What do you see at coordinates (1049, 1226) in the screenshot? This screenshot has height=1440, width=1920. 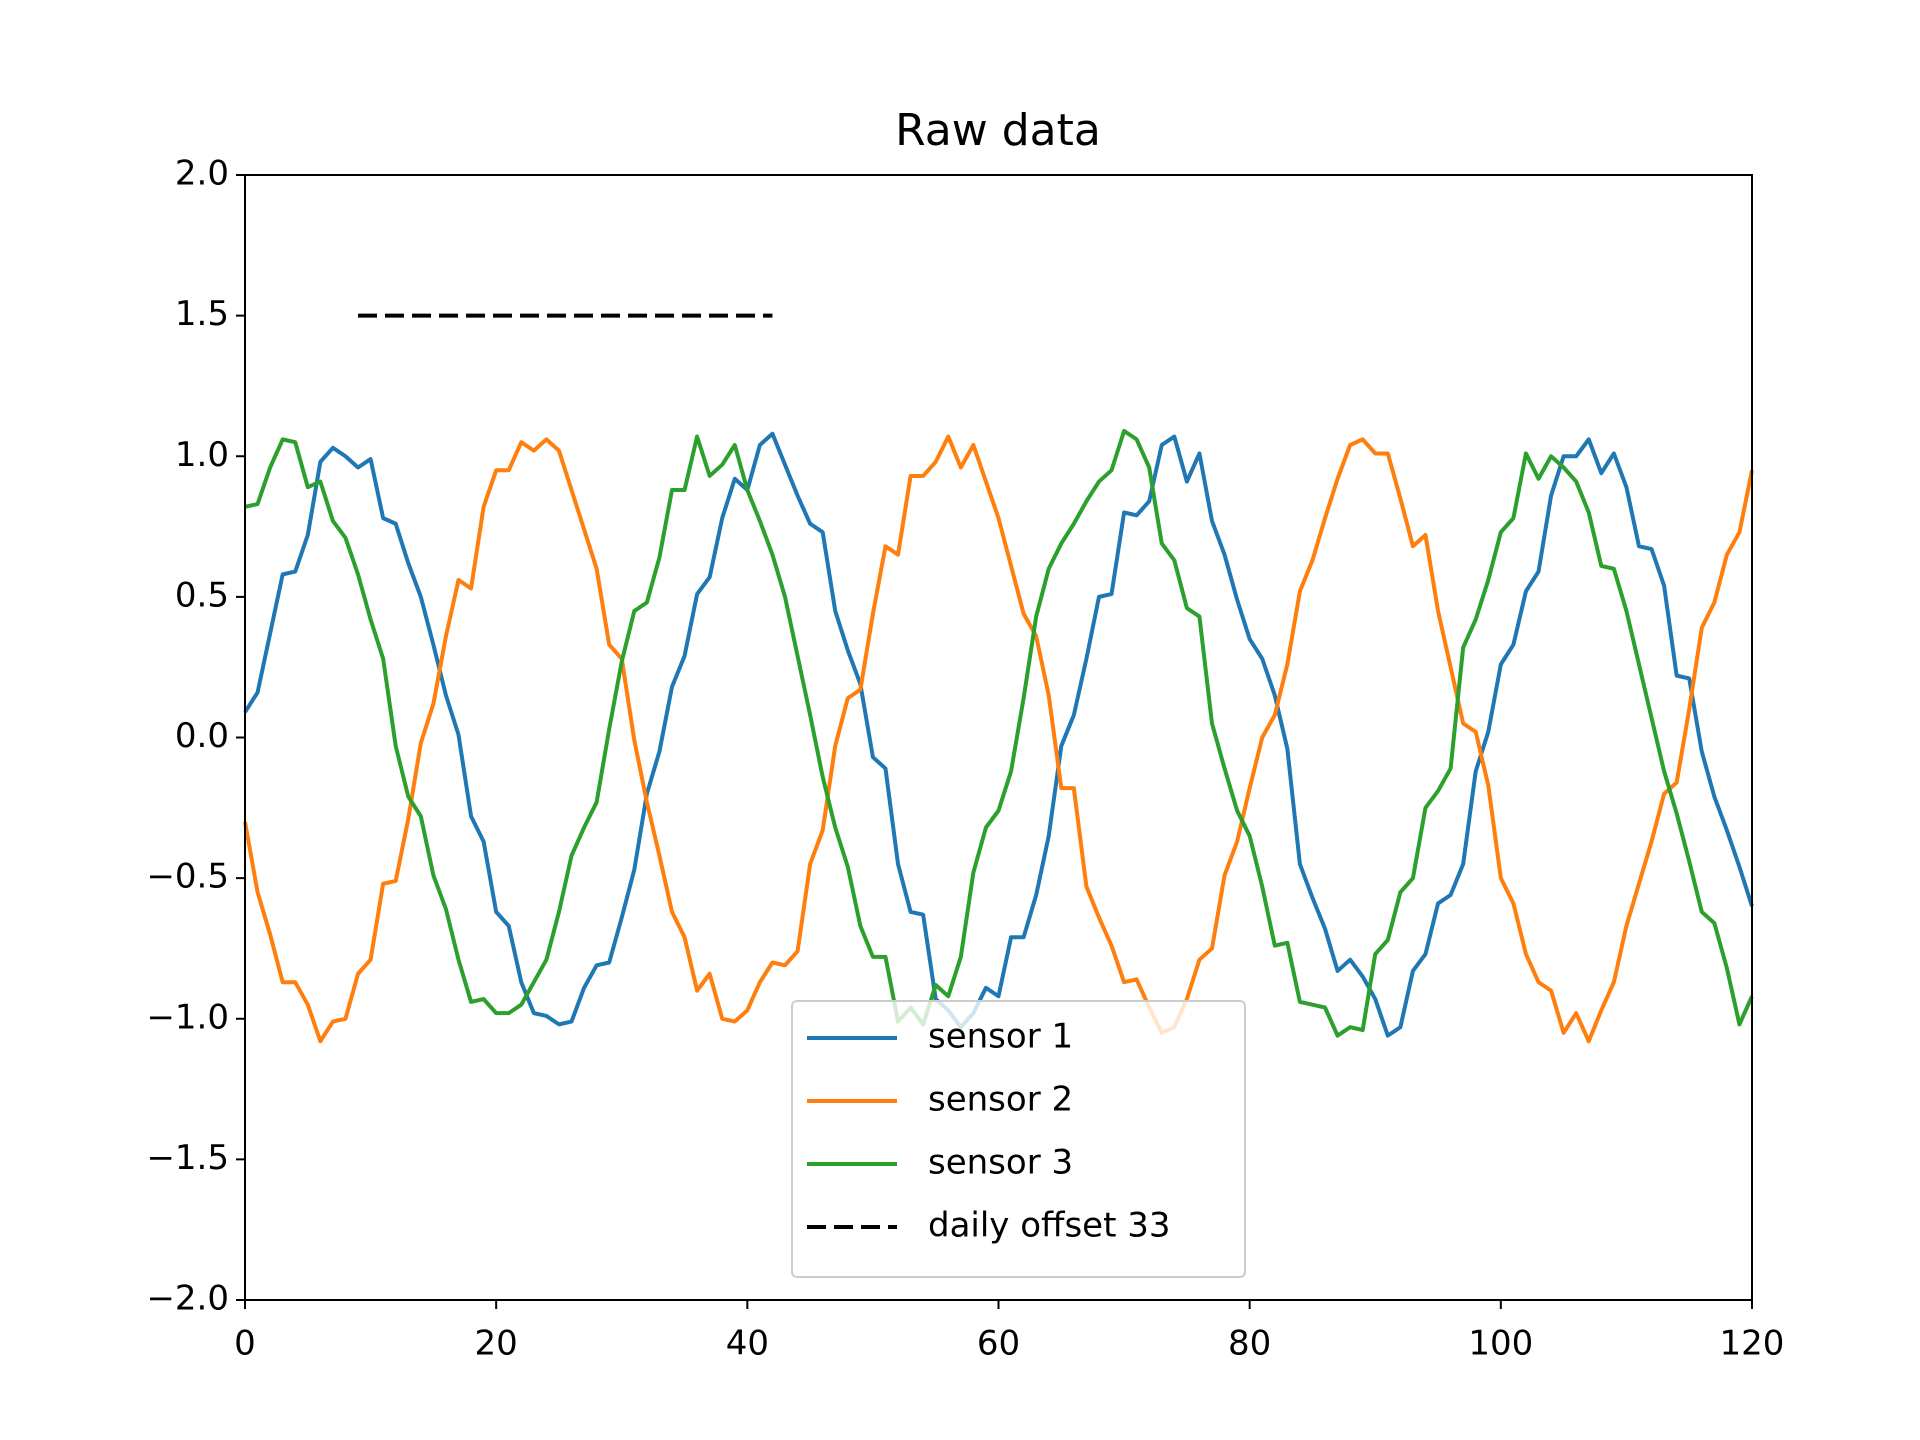 I see `legend-label: daily offset 33` at bounding box center [1049, 1226].